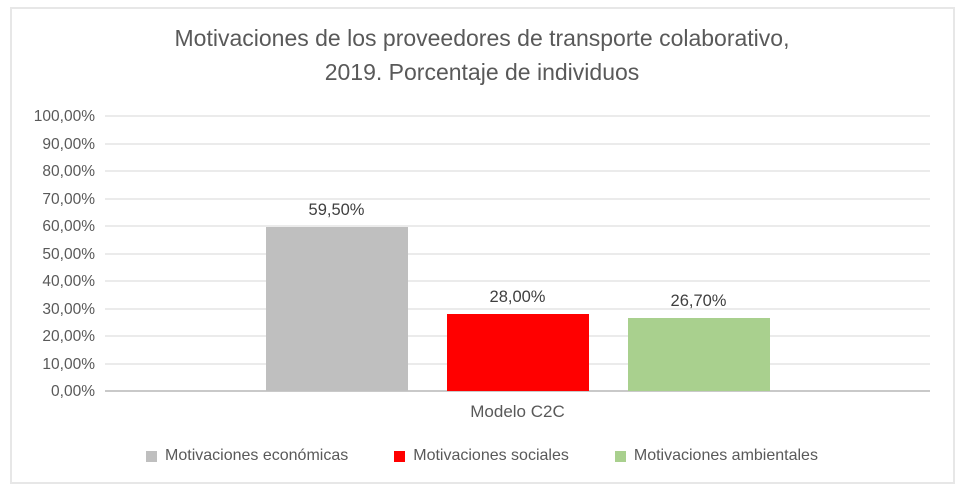 The image size is (964, 492). I want to click on y-axis-tick-label: 80,00%, so click(68, 171).